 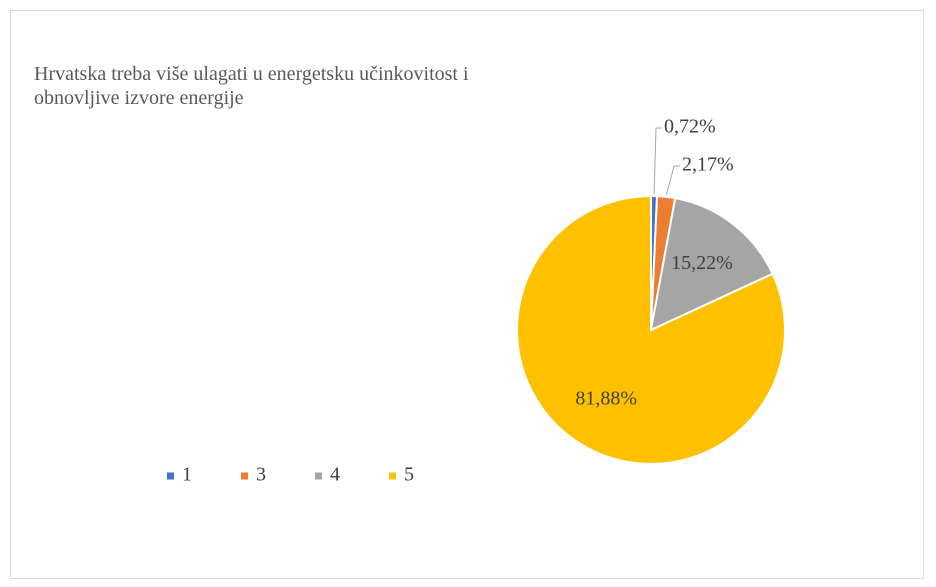 I want to click on legend-label: 3, so click(x=261, y=475).